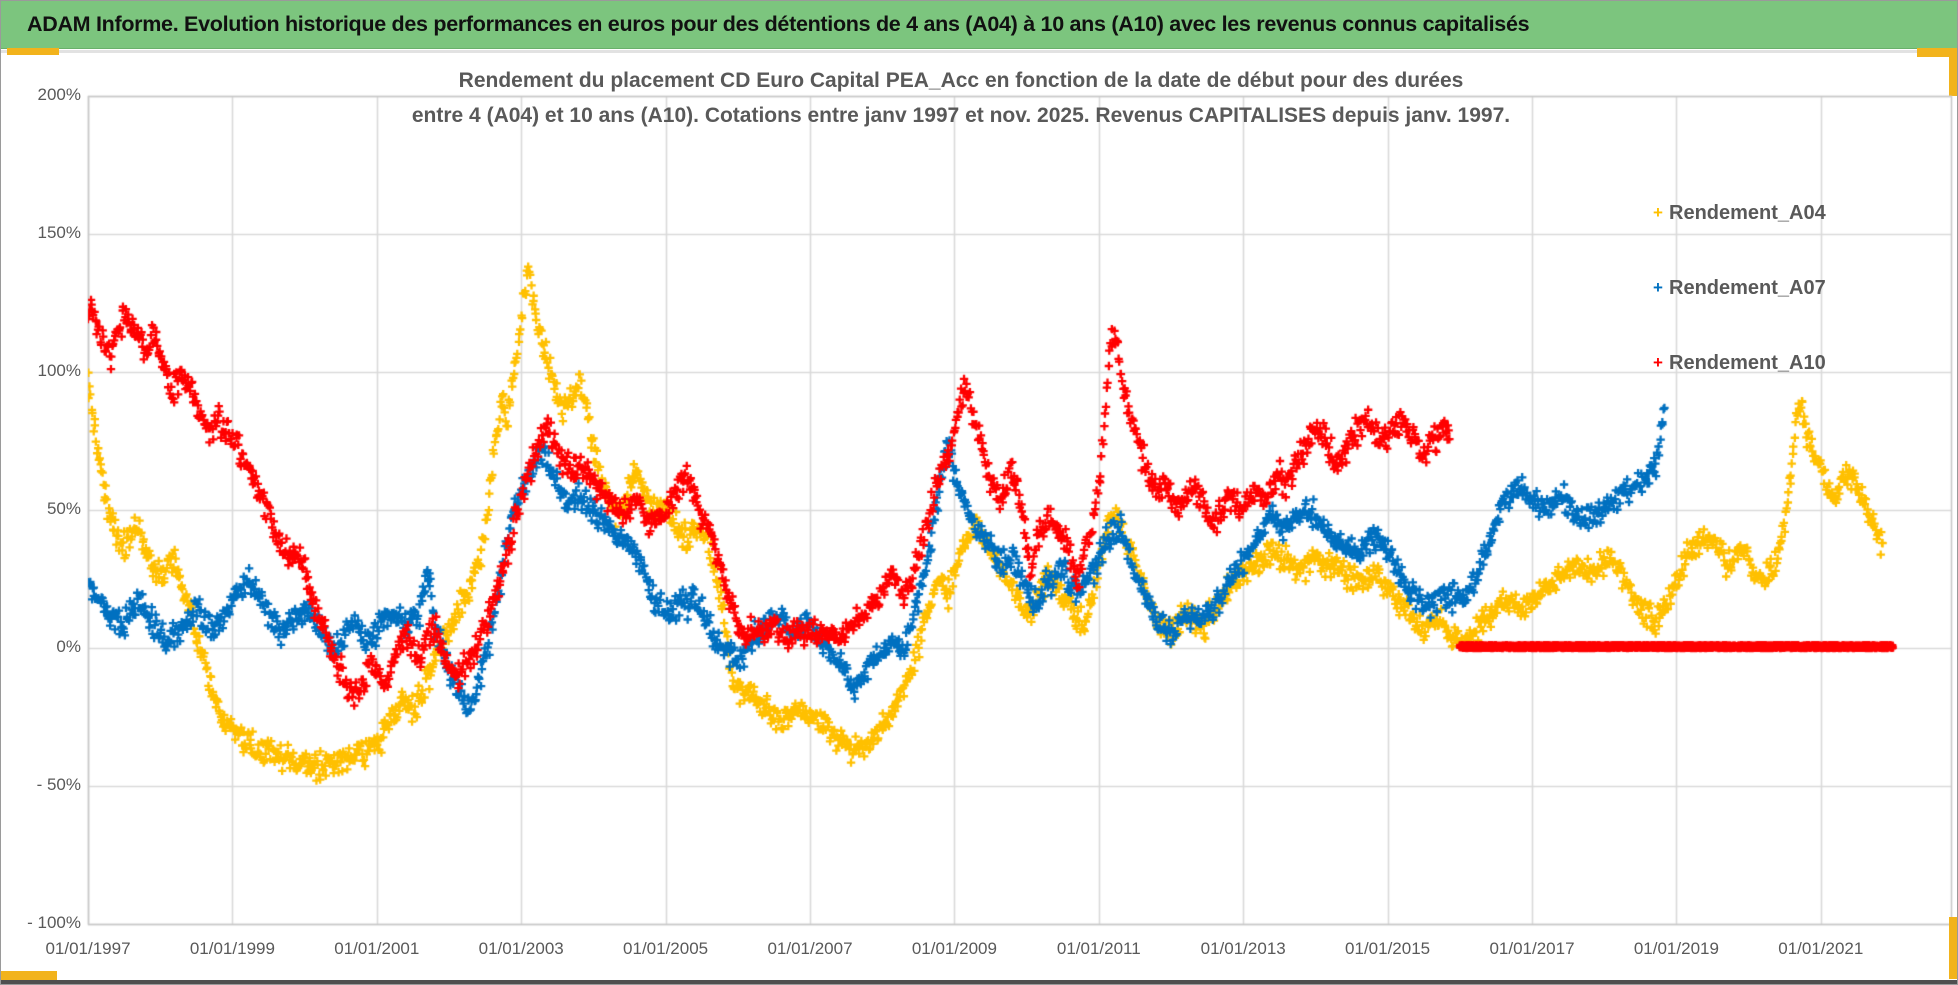  Describe the element at coordinates (1676, 948) in the screenshot. I see `x-axis-tick-label: 01/01/2019` at that location.